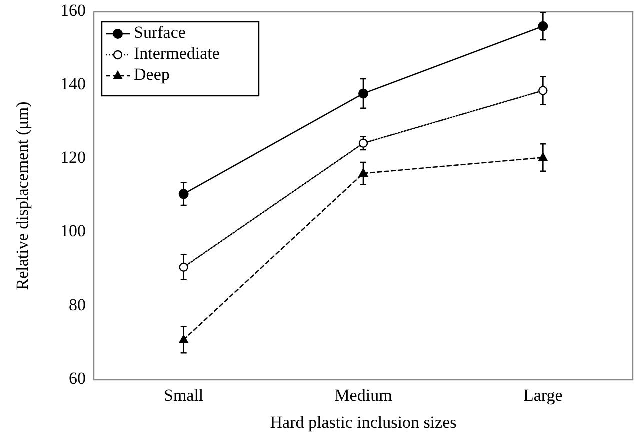 The width and height of the screenshot is (635, 434). I want to click on legend-label: Intermediate, so click(177, 53).